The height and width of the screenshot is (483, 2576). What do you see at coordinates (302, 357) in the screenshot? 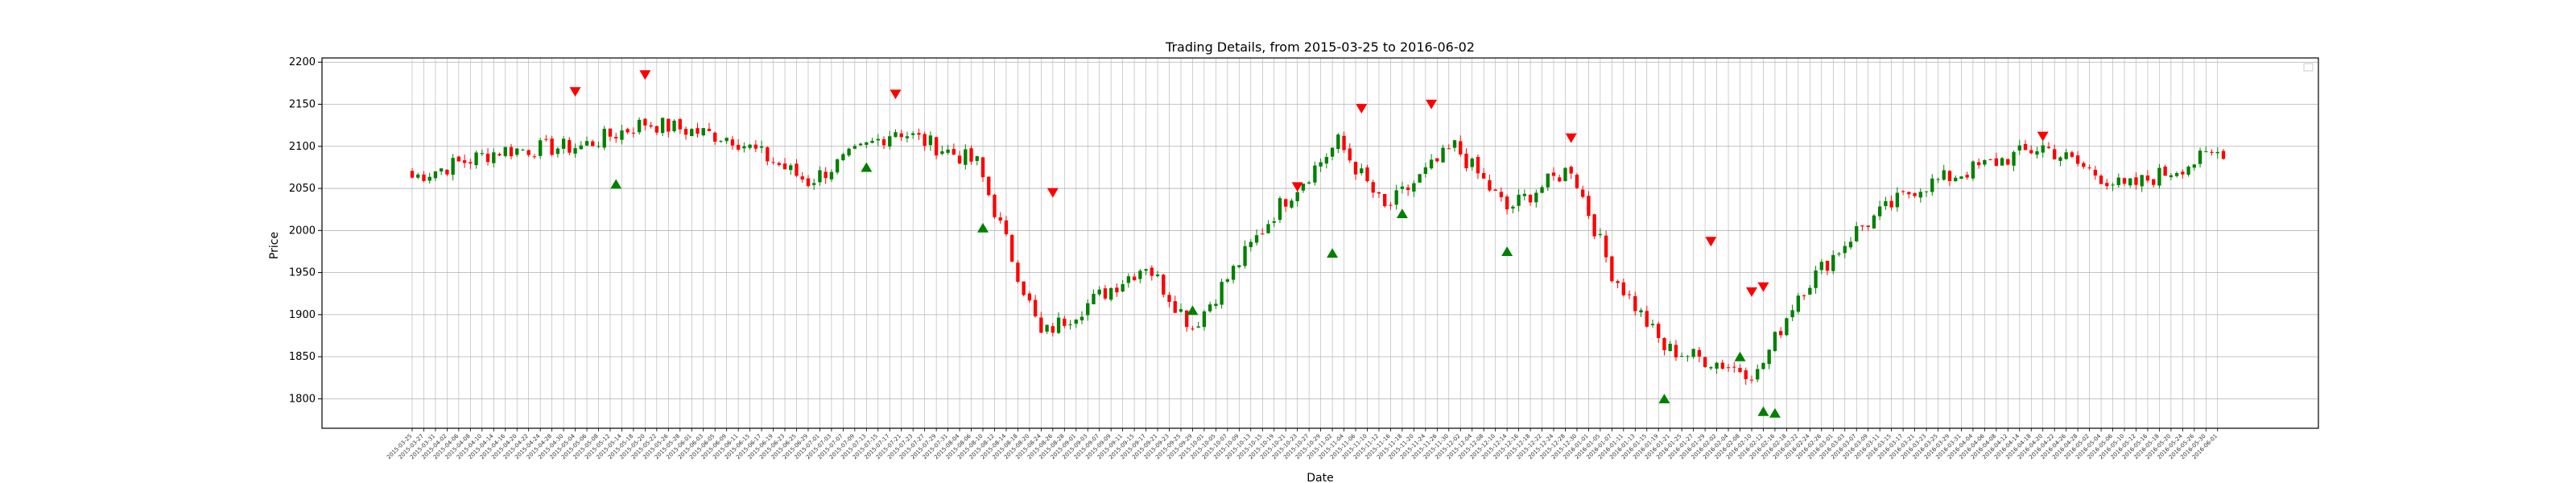
I see `y-tick-label: 1850` at bounding box center [302, 357].